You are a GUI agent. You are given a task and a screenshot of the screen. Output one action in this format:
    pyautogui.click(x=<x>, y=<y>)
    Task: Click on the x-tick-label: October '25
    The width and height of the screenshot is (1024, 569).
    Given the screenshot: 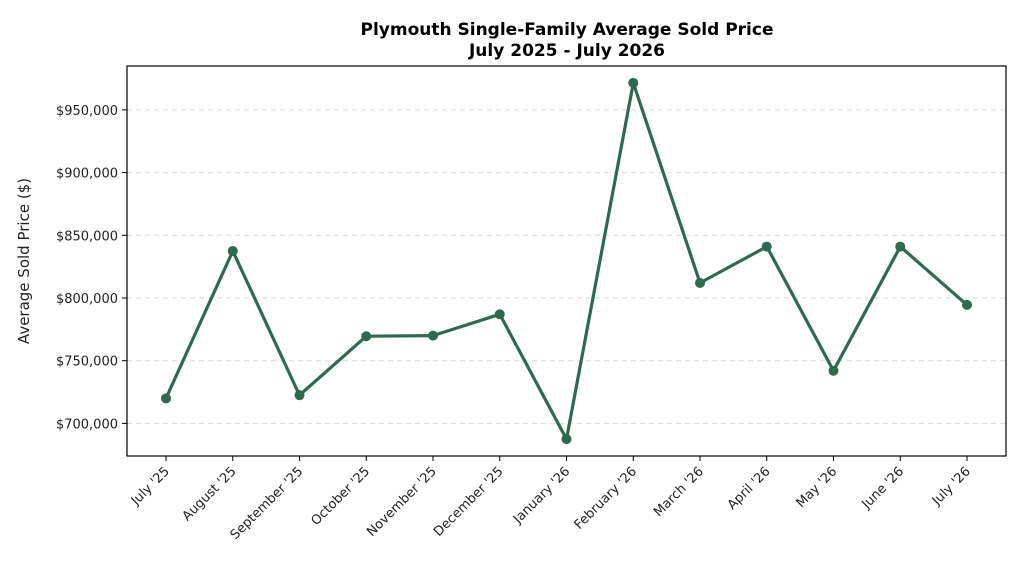 What is the action you would take?
    pyautogui.click(x=341, y=496)
    